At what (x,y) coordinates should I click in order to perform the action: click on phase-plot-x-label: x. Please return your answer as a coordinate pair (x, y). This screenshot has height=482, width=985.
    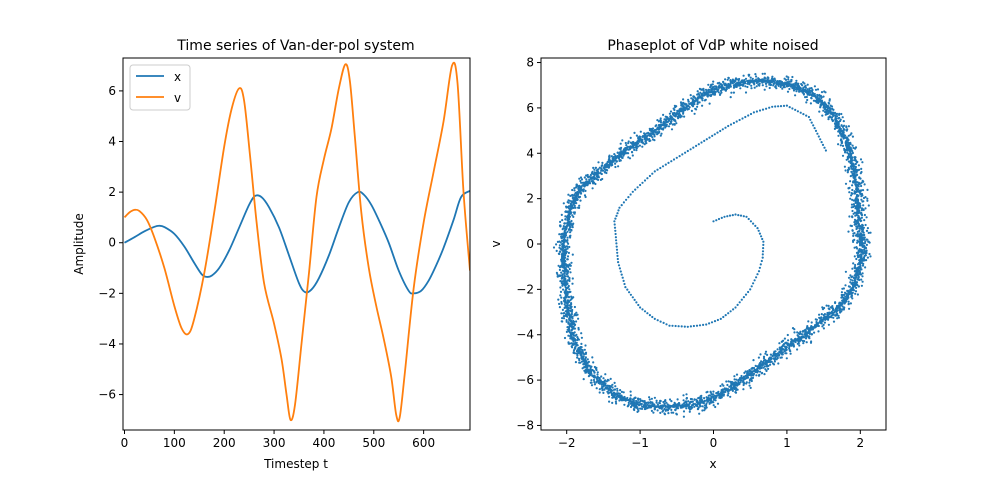
    Looking at the image, I should click on (712, 464).